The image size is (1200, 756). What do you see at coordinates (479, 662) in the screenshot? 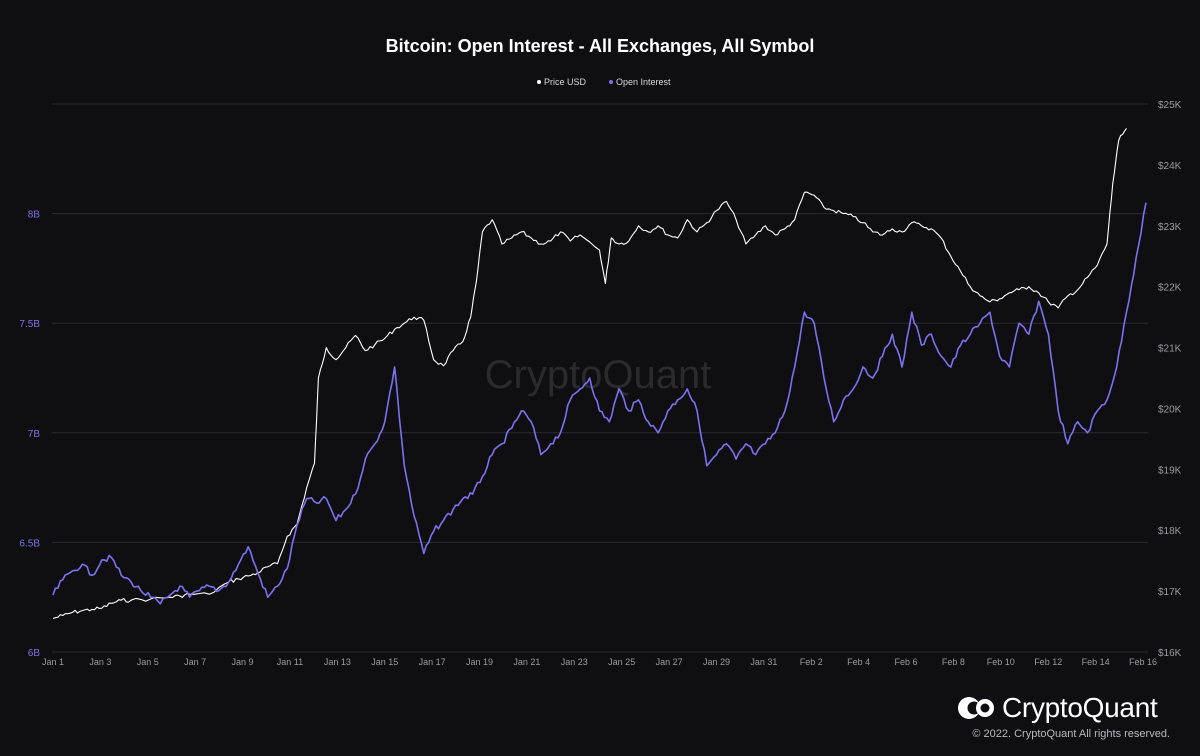
I see `x-tick-label: Jan 19` at bounding box center [479, 662].